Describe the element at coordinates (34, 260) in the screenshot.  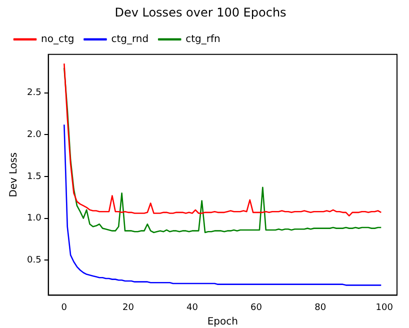
I see `y-tick-label: 0.5` at that location.